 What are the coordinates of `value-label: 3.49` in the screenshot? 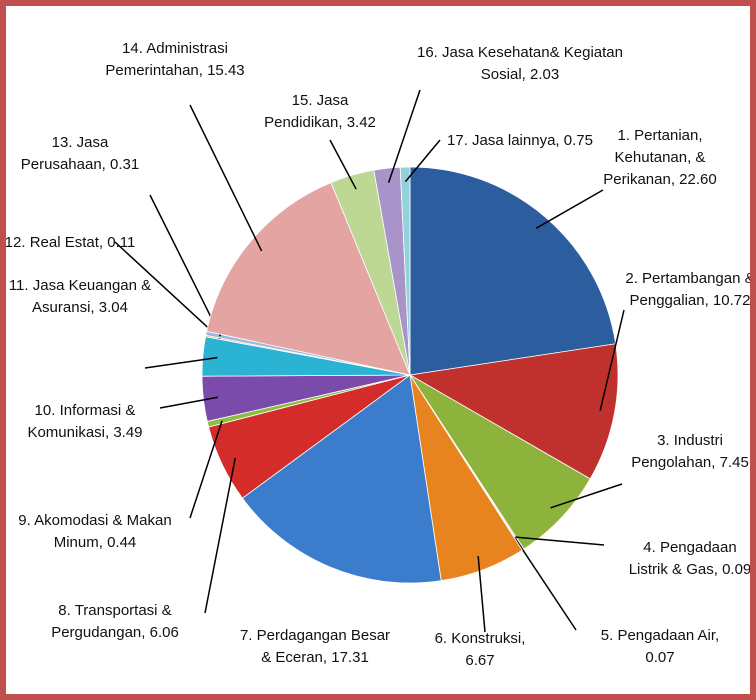 It's located at (128, 432).